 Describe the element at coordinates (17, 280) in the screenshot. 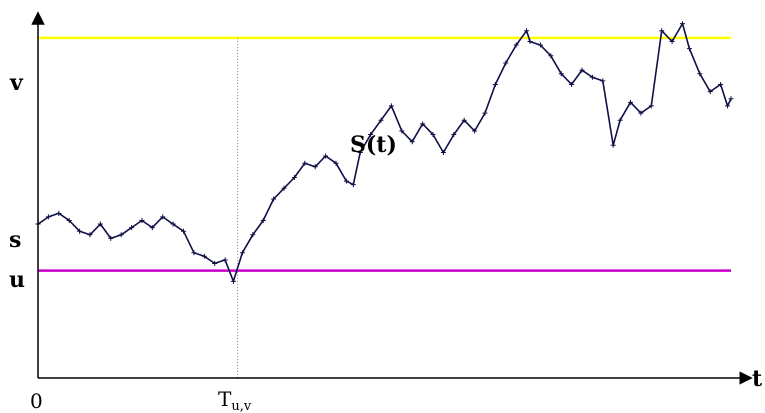

I see `u-label: u` at that location.